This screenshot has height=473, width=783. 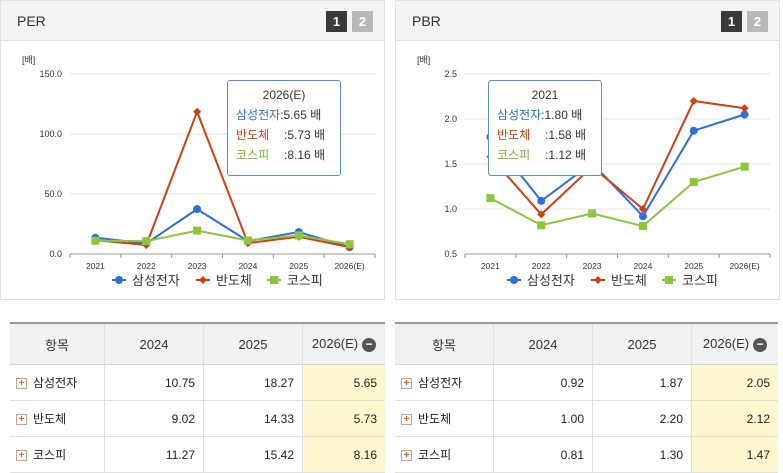 I want to click on x-tick-label: 2024, so click(x=642, y=266).